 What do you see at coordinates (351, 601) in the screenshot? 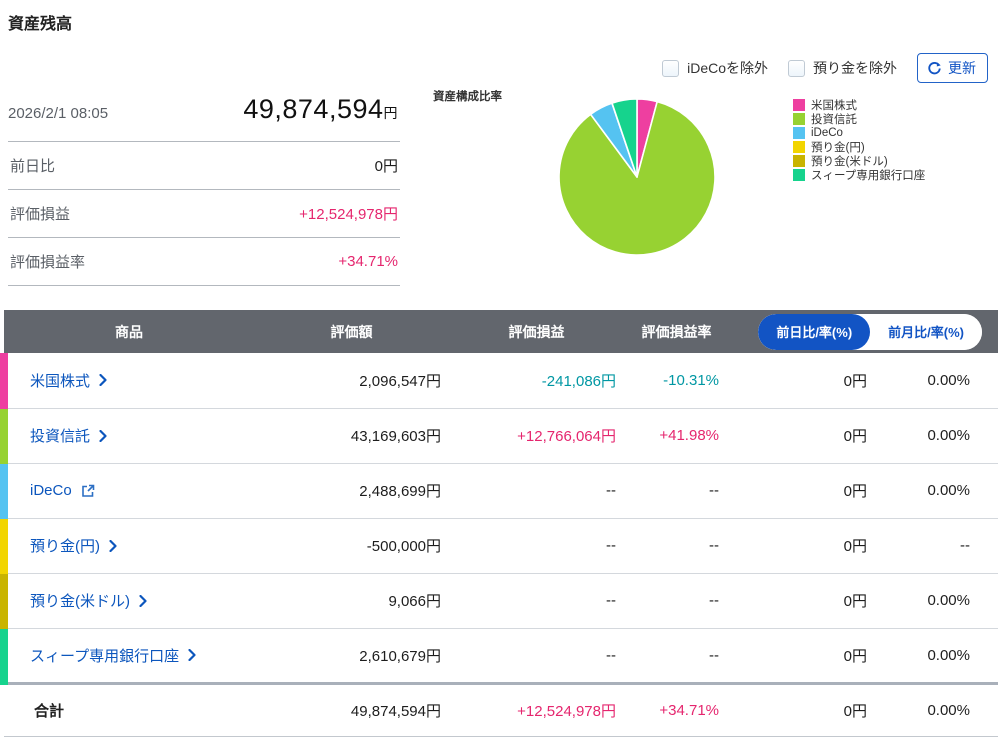
I see `valuation-cell: 9,066円` at bounding box center [351, 601].